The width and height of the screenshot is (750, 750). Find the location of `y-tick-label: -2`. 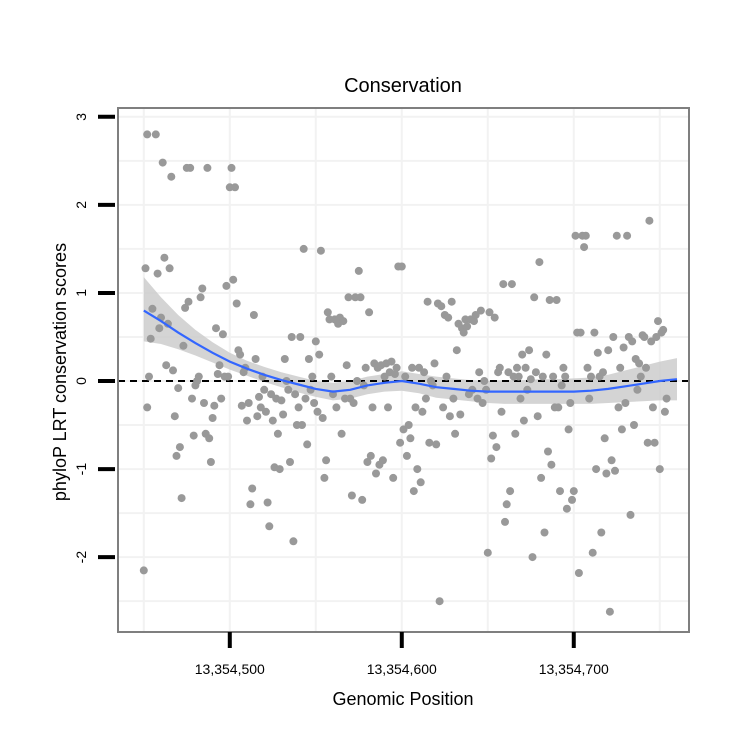

y-tick-label: -2 is located at coordinates (81, 557).